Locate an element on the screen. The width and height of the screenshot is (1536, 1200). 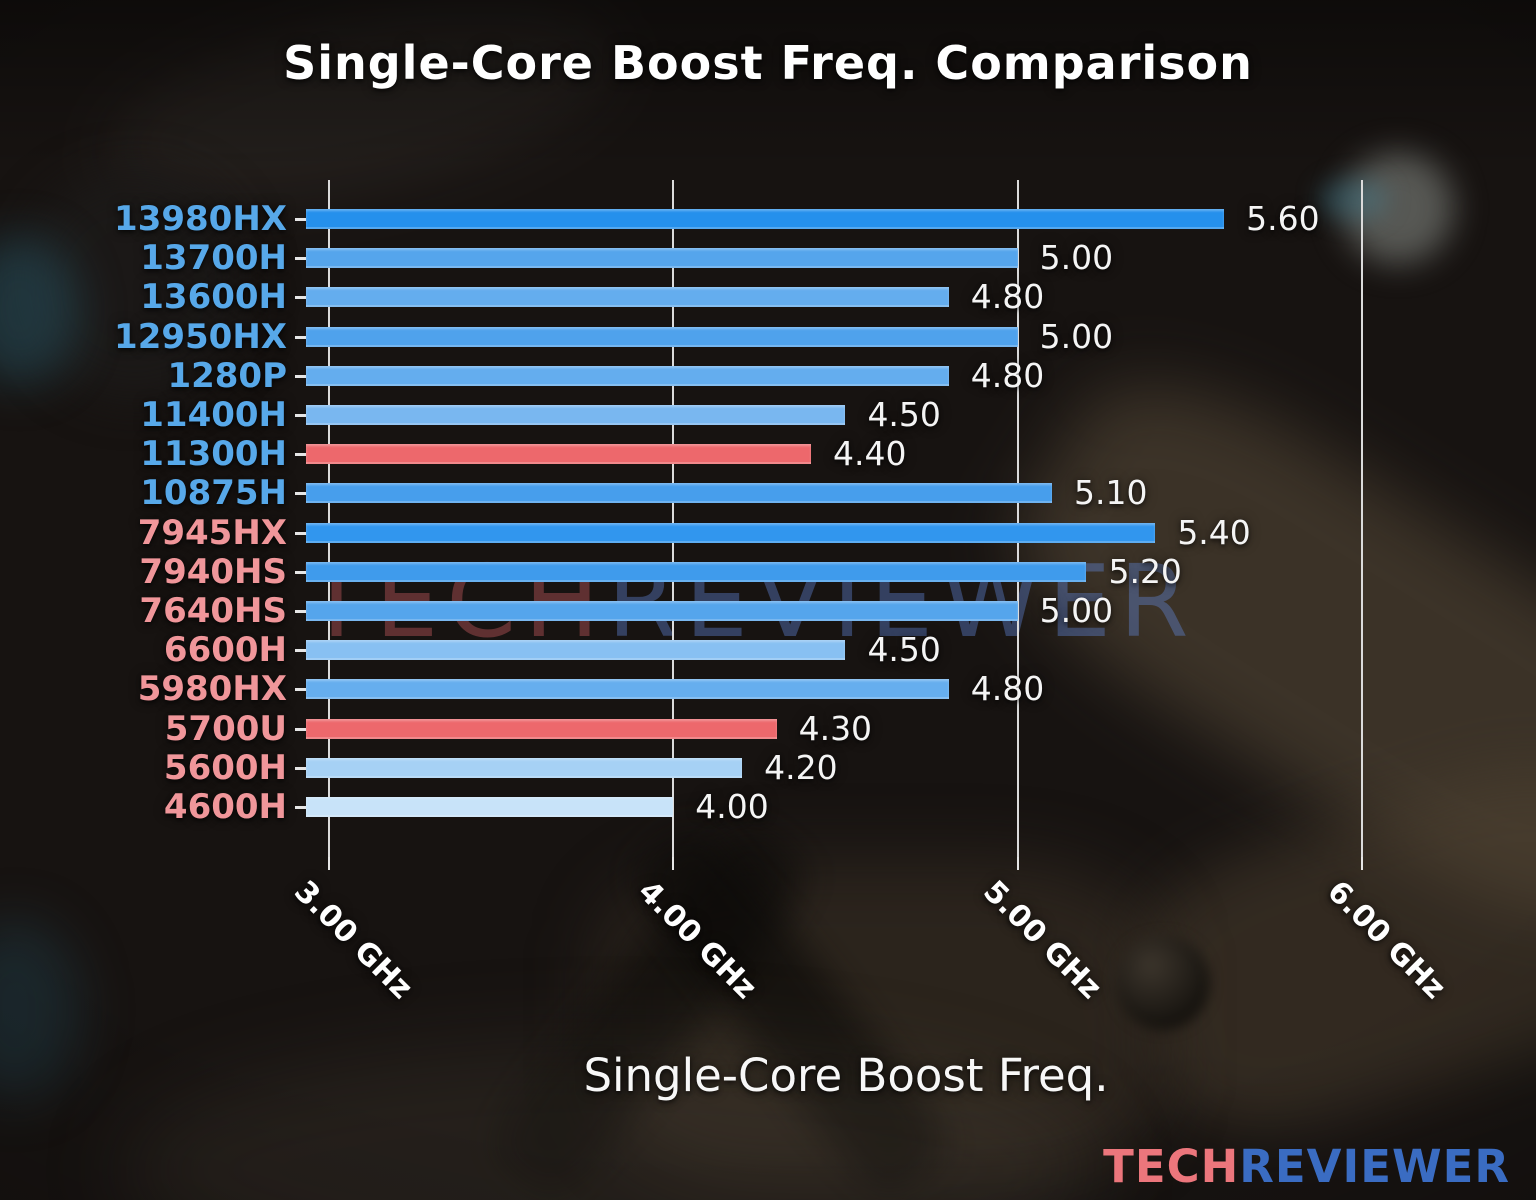
bar-value-label: 4.00 is located at coordinates (732, 806).